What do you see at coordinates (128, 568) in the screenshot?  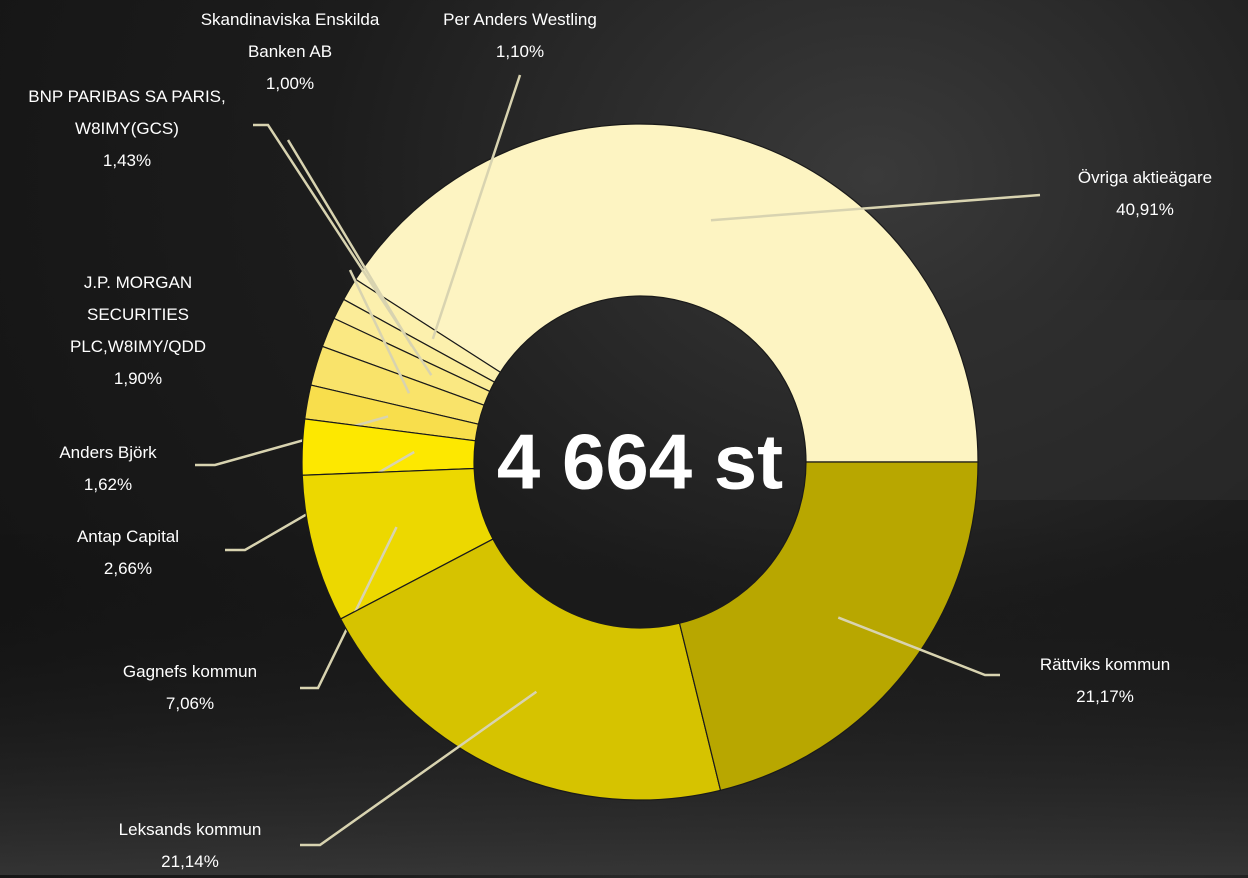 I see `slice-value: 2,66%` at bounding box center [128, 568].